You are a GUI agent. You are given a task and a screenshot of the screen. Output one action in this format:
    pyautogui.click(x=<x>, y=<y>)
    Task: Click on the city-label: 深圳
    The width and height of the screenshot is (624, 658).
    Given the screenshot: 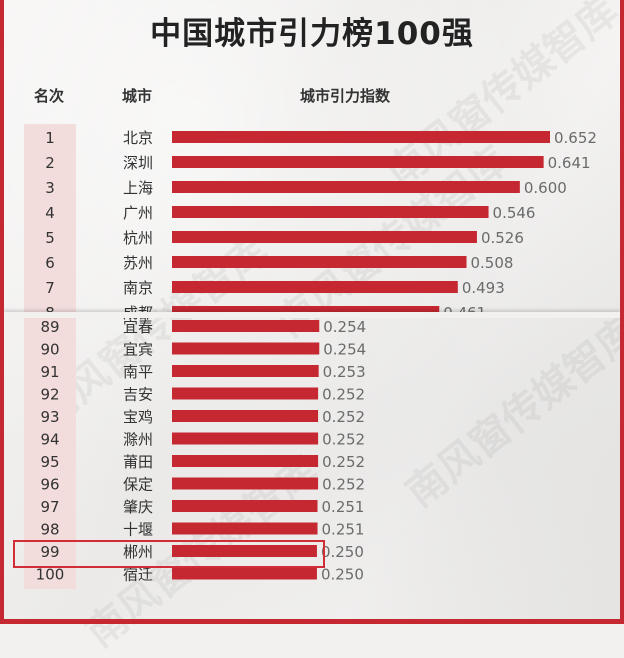 What is the action you would take?
    pyautogui.click(x=138, y=163)
    